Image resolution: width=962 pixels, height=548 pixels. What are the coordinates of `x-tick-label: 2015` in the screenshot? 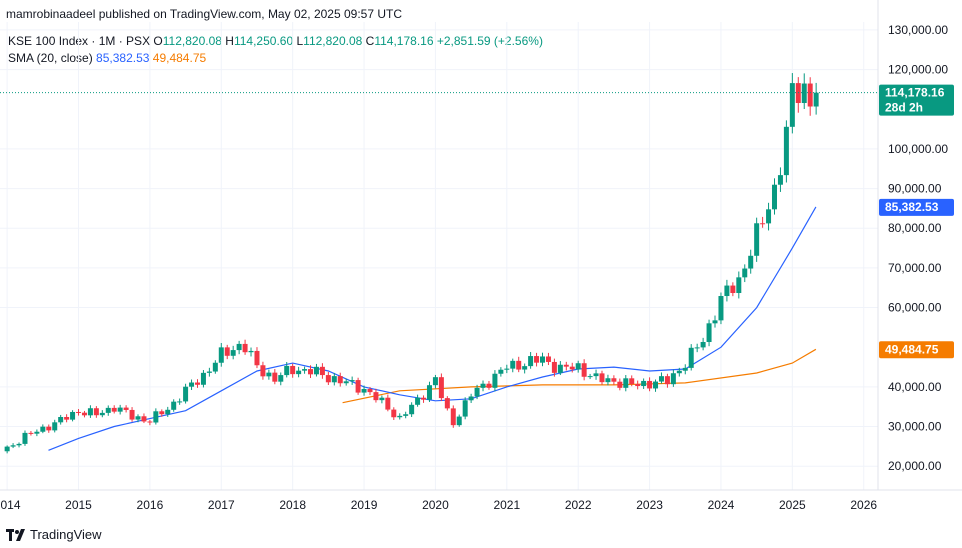 It's located at (78, 505).